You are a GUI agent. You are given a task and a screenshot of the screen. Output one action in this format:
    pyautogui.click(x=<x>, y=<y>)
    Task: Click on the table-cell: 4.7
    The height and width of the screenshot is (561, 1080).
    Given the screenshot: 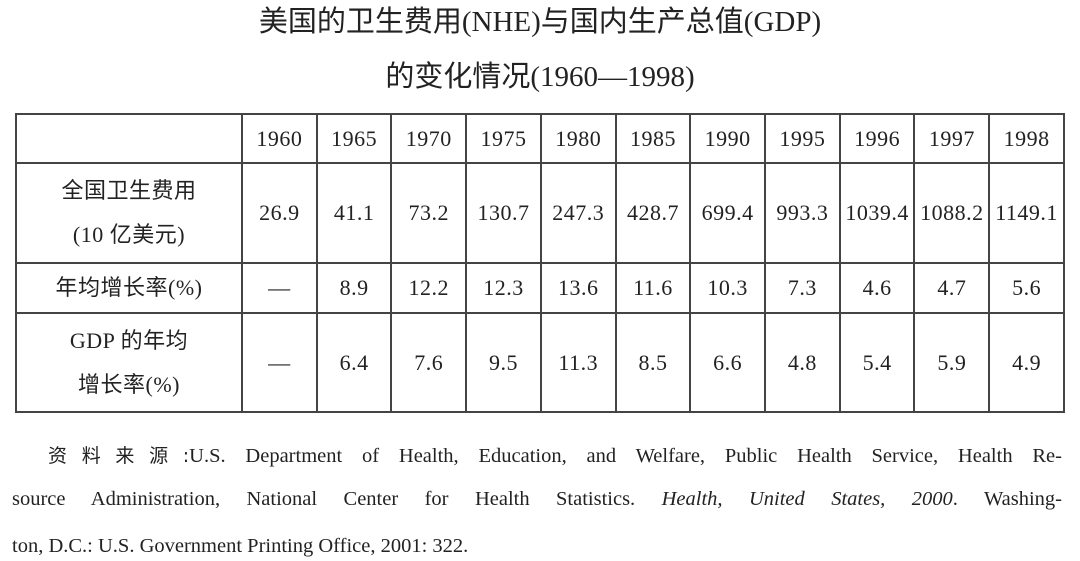 What is the action you would take?
    pyautogui.click(x=952, y=288)
    